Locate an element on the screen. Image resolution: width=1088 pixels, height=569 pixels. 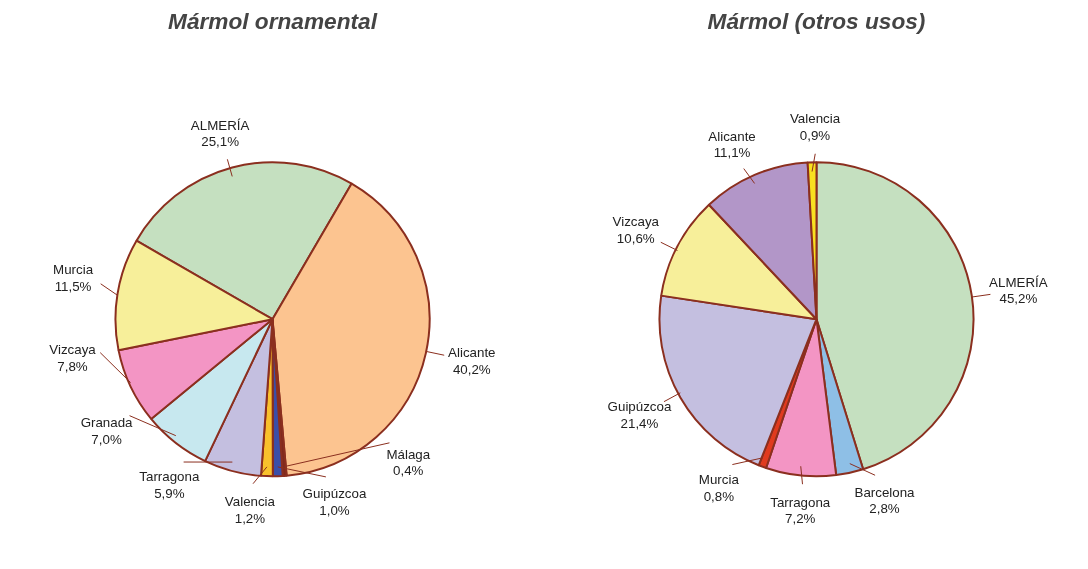
slice-label: Málaga is located at coordinates (408, 454).